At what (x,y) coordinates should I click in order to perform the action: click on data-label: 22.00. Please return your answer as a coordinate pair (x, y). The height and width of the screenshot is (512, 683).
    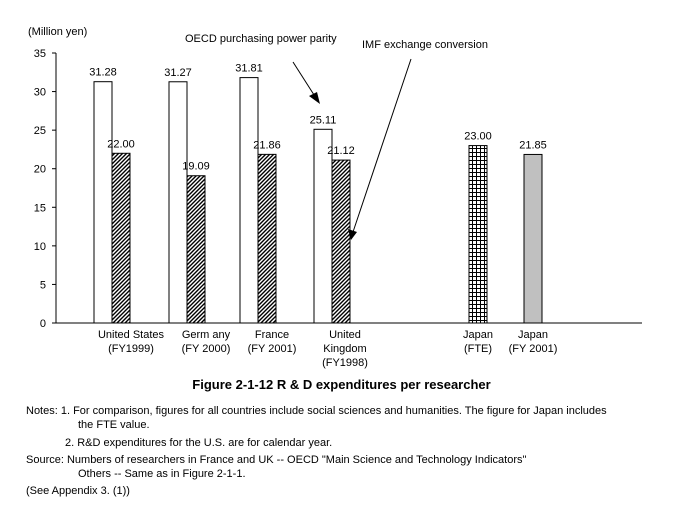
    Looking at the image, I should click on (121, 144).